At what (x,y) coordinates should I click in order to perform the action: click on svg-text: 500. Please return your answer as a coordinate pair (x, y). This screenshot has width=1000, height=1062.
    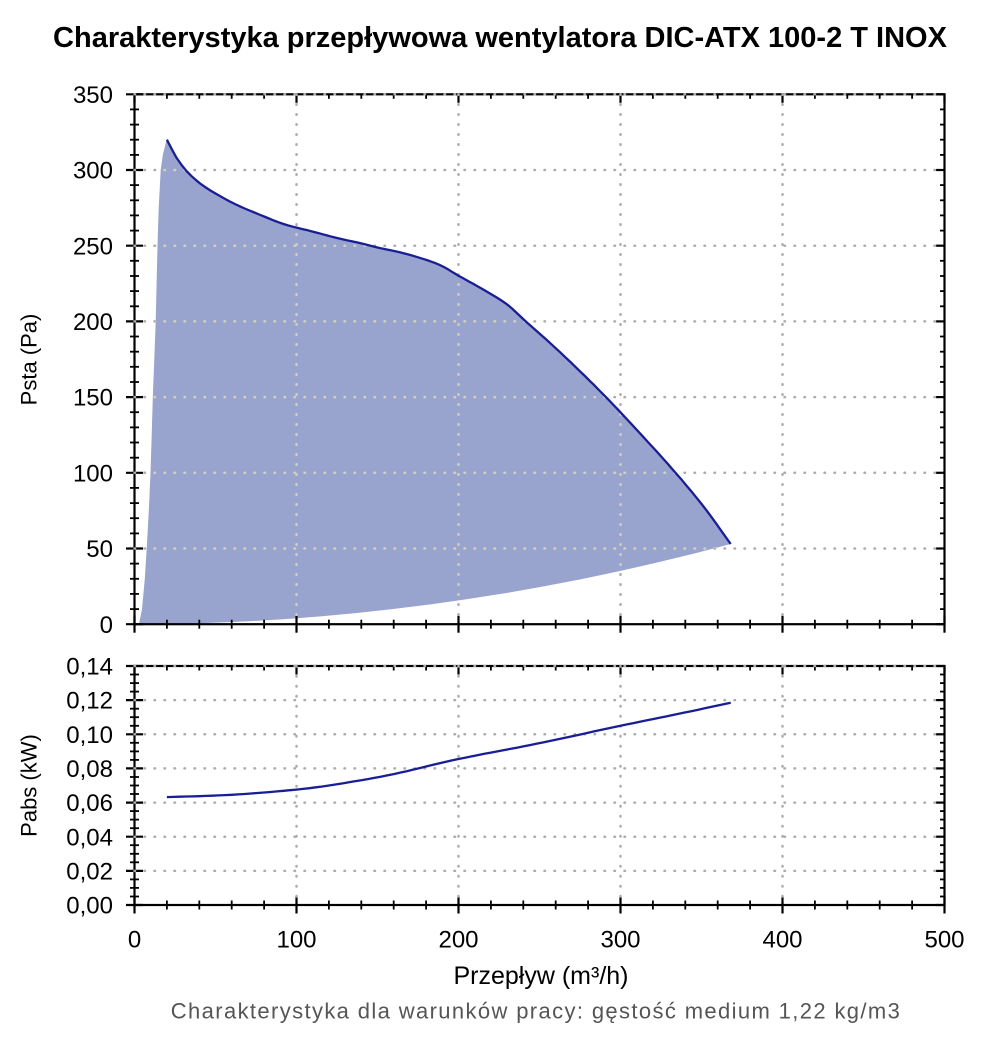
    Looking at the image, I should click on (944, 940).